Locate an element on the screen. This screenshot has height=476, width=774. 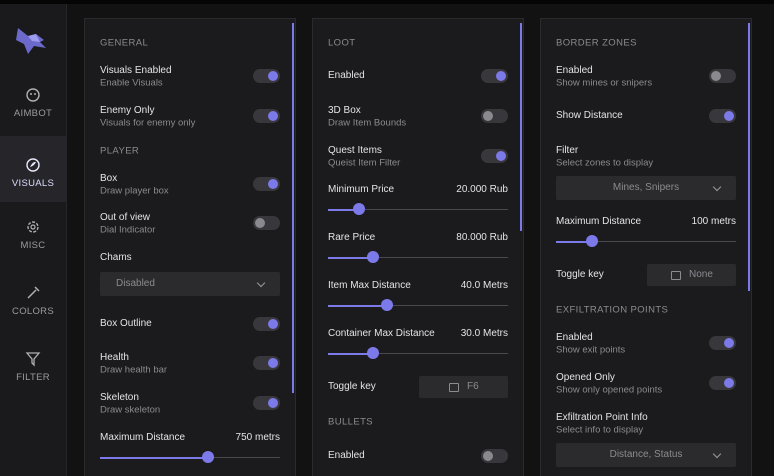
dropdown-value: Disabled is located at coordinates (135, 283).